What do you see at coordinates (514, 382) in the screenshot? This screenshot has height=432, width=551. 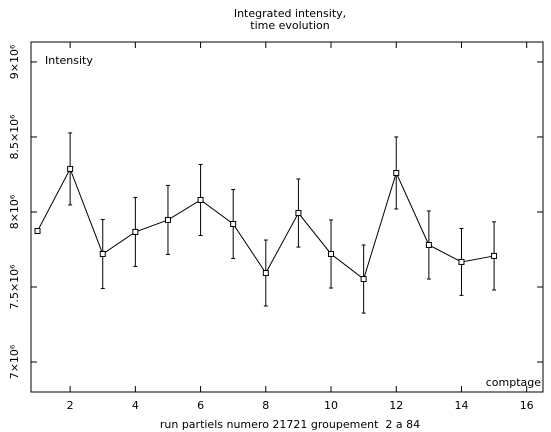 I see `corner-label: comptage` at bounding box center [514, 382].